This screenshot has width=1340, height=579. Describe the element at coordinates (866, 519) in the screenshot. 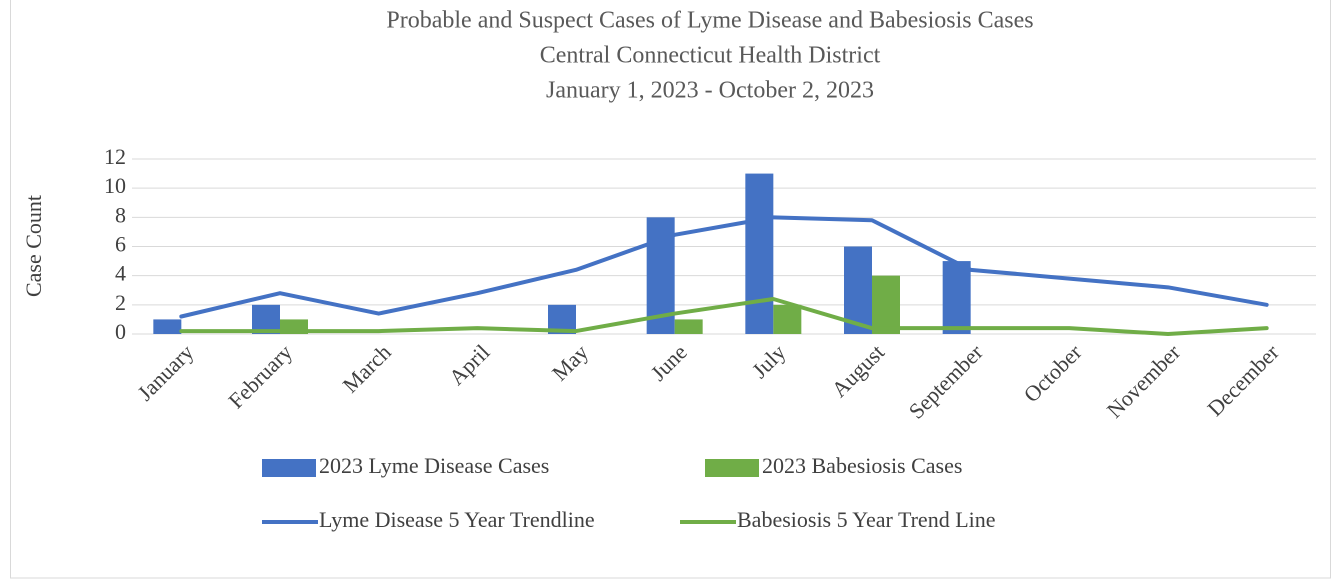

I see `legend-label: Babesiosis 5 Year Trend Line` at that location.